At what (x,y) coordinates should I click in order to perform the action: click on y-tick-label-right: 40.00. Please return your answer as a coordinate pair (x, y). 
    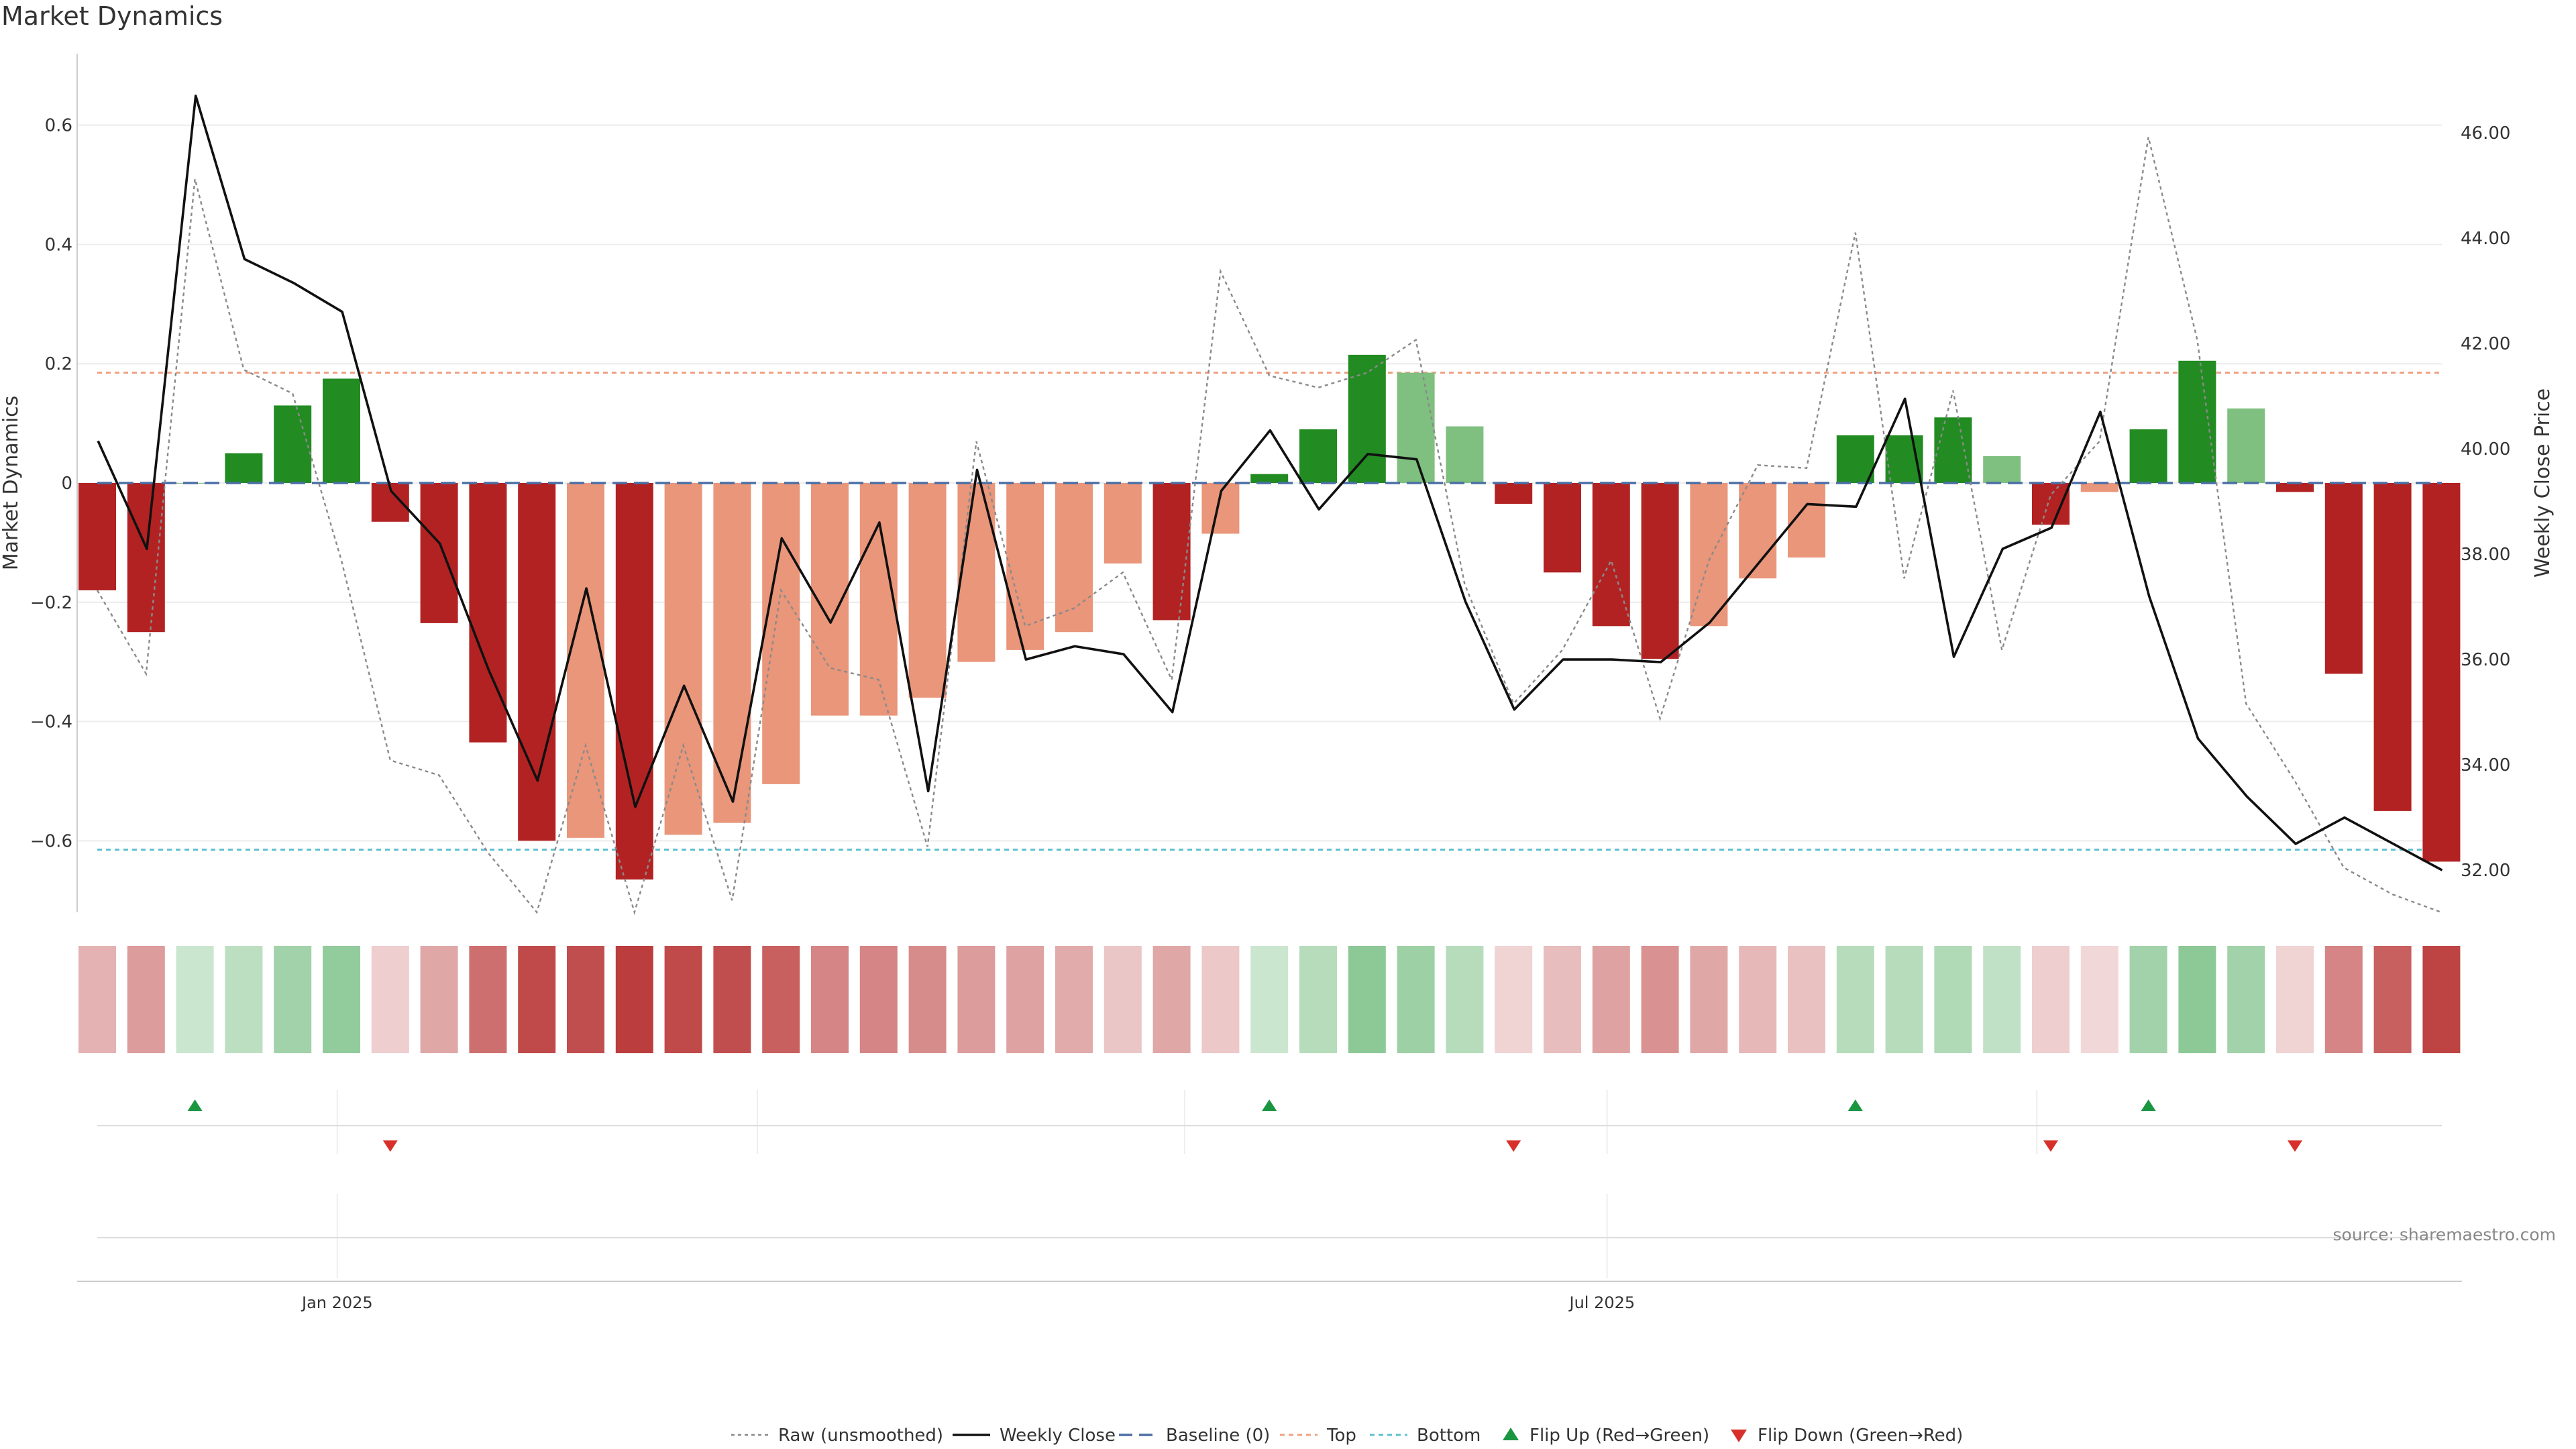
    Looking at the image, I should click on (2485, 449).